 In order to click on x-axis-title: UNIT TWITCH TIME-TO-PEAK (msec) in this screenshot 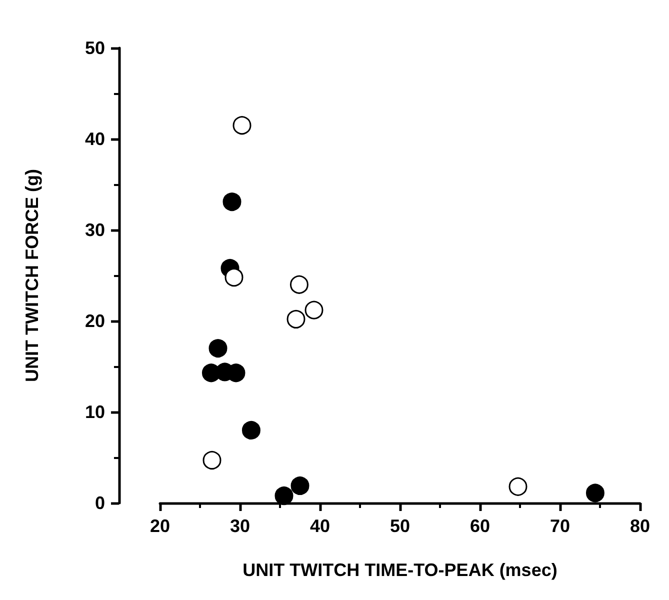, I will do `click(400, 570)`.